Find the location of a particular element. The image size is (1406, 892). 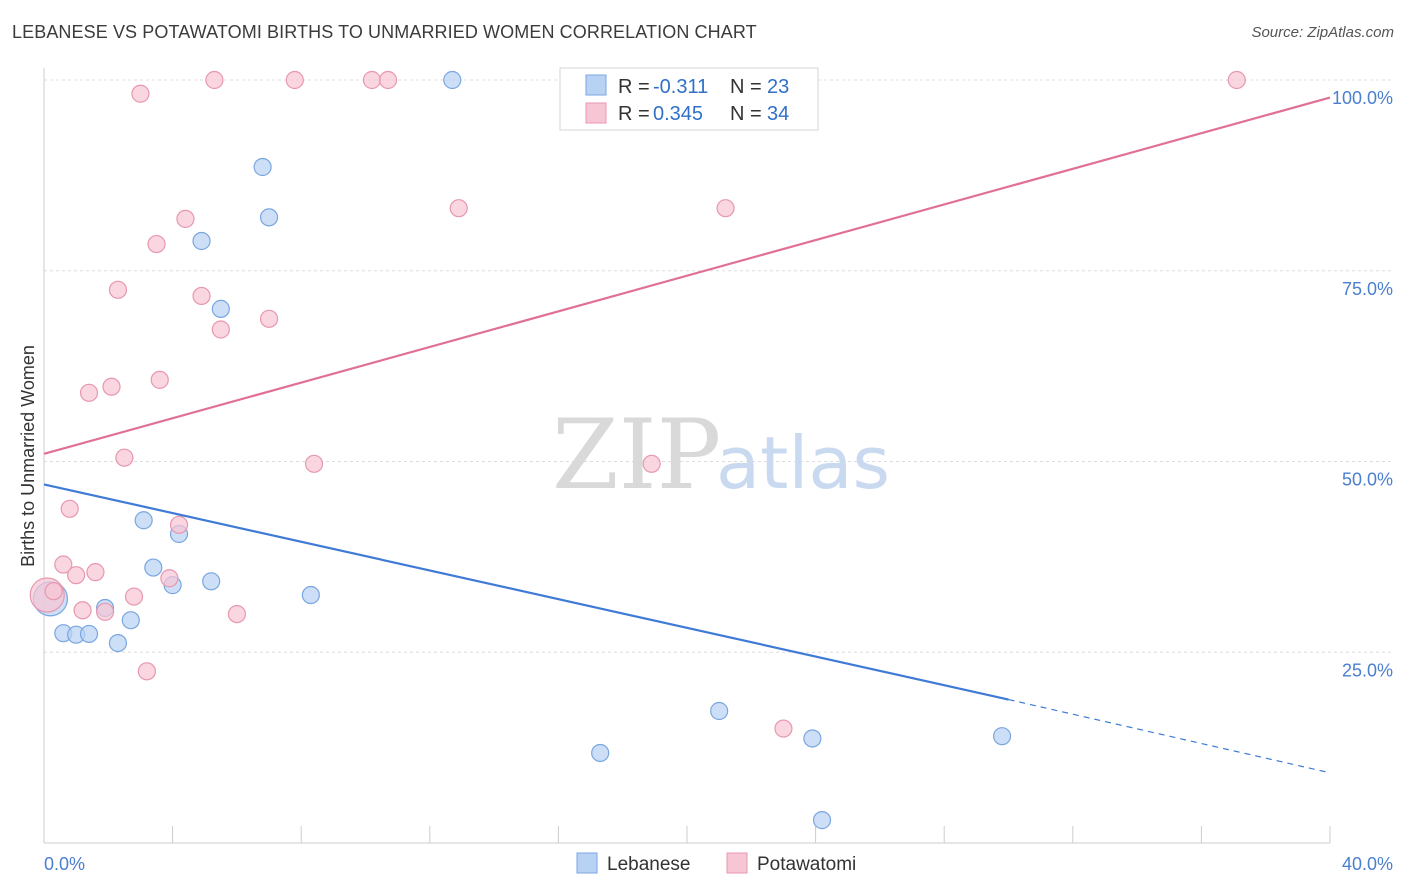

stats-legend-r-label-lebanese: R = is located at coordinates (636, 87).